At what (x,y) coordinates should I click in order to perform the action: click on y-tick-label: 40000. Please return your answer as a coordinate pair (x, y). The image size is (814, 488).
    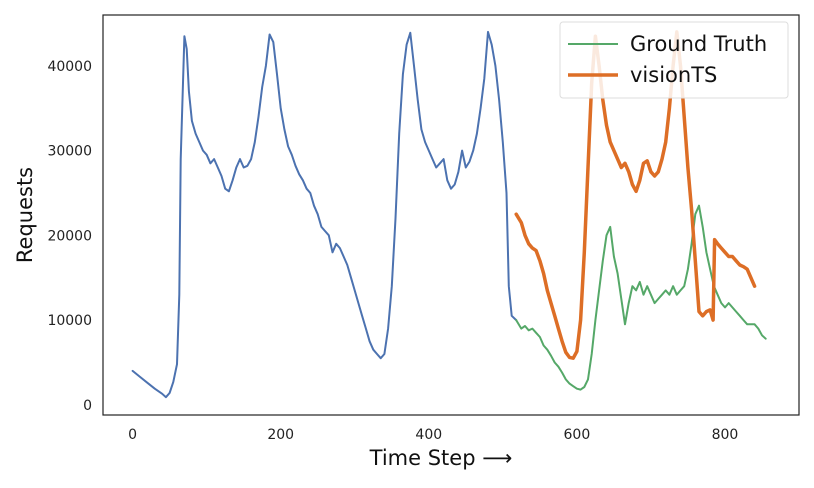
    Looking at the image, I should click on (69, 67).